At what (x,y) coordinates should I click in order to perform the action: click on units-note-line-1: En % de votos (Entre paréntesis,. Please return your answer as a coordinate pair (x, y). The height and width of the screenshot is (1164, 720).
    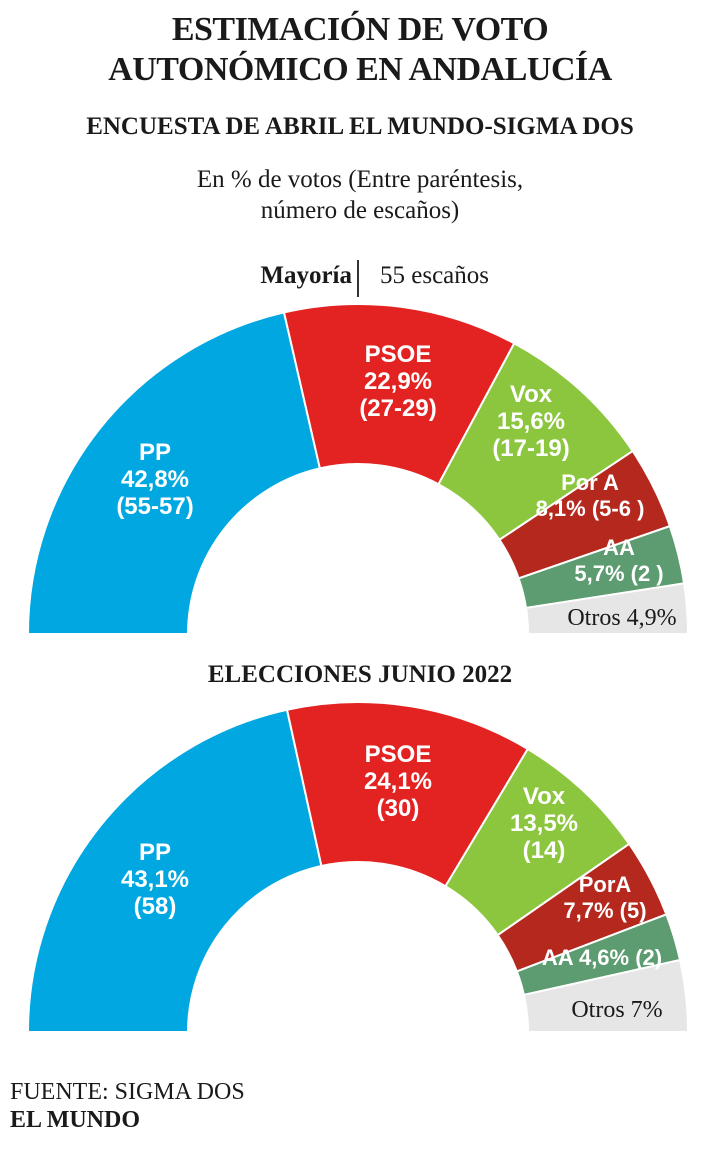
    Looking at the image, I should click on (360, 179).